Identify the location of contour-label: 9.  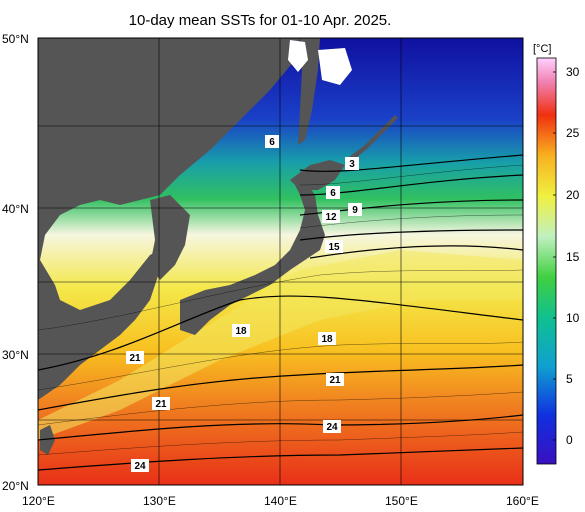
(355, 209).